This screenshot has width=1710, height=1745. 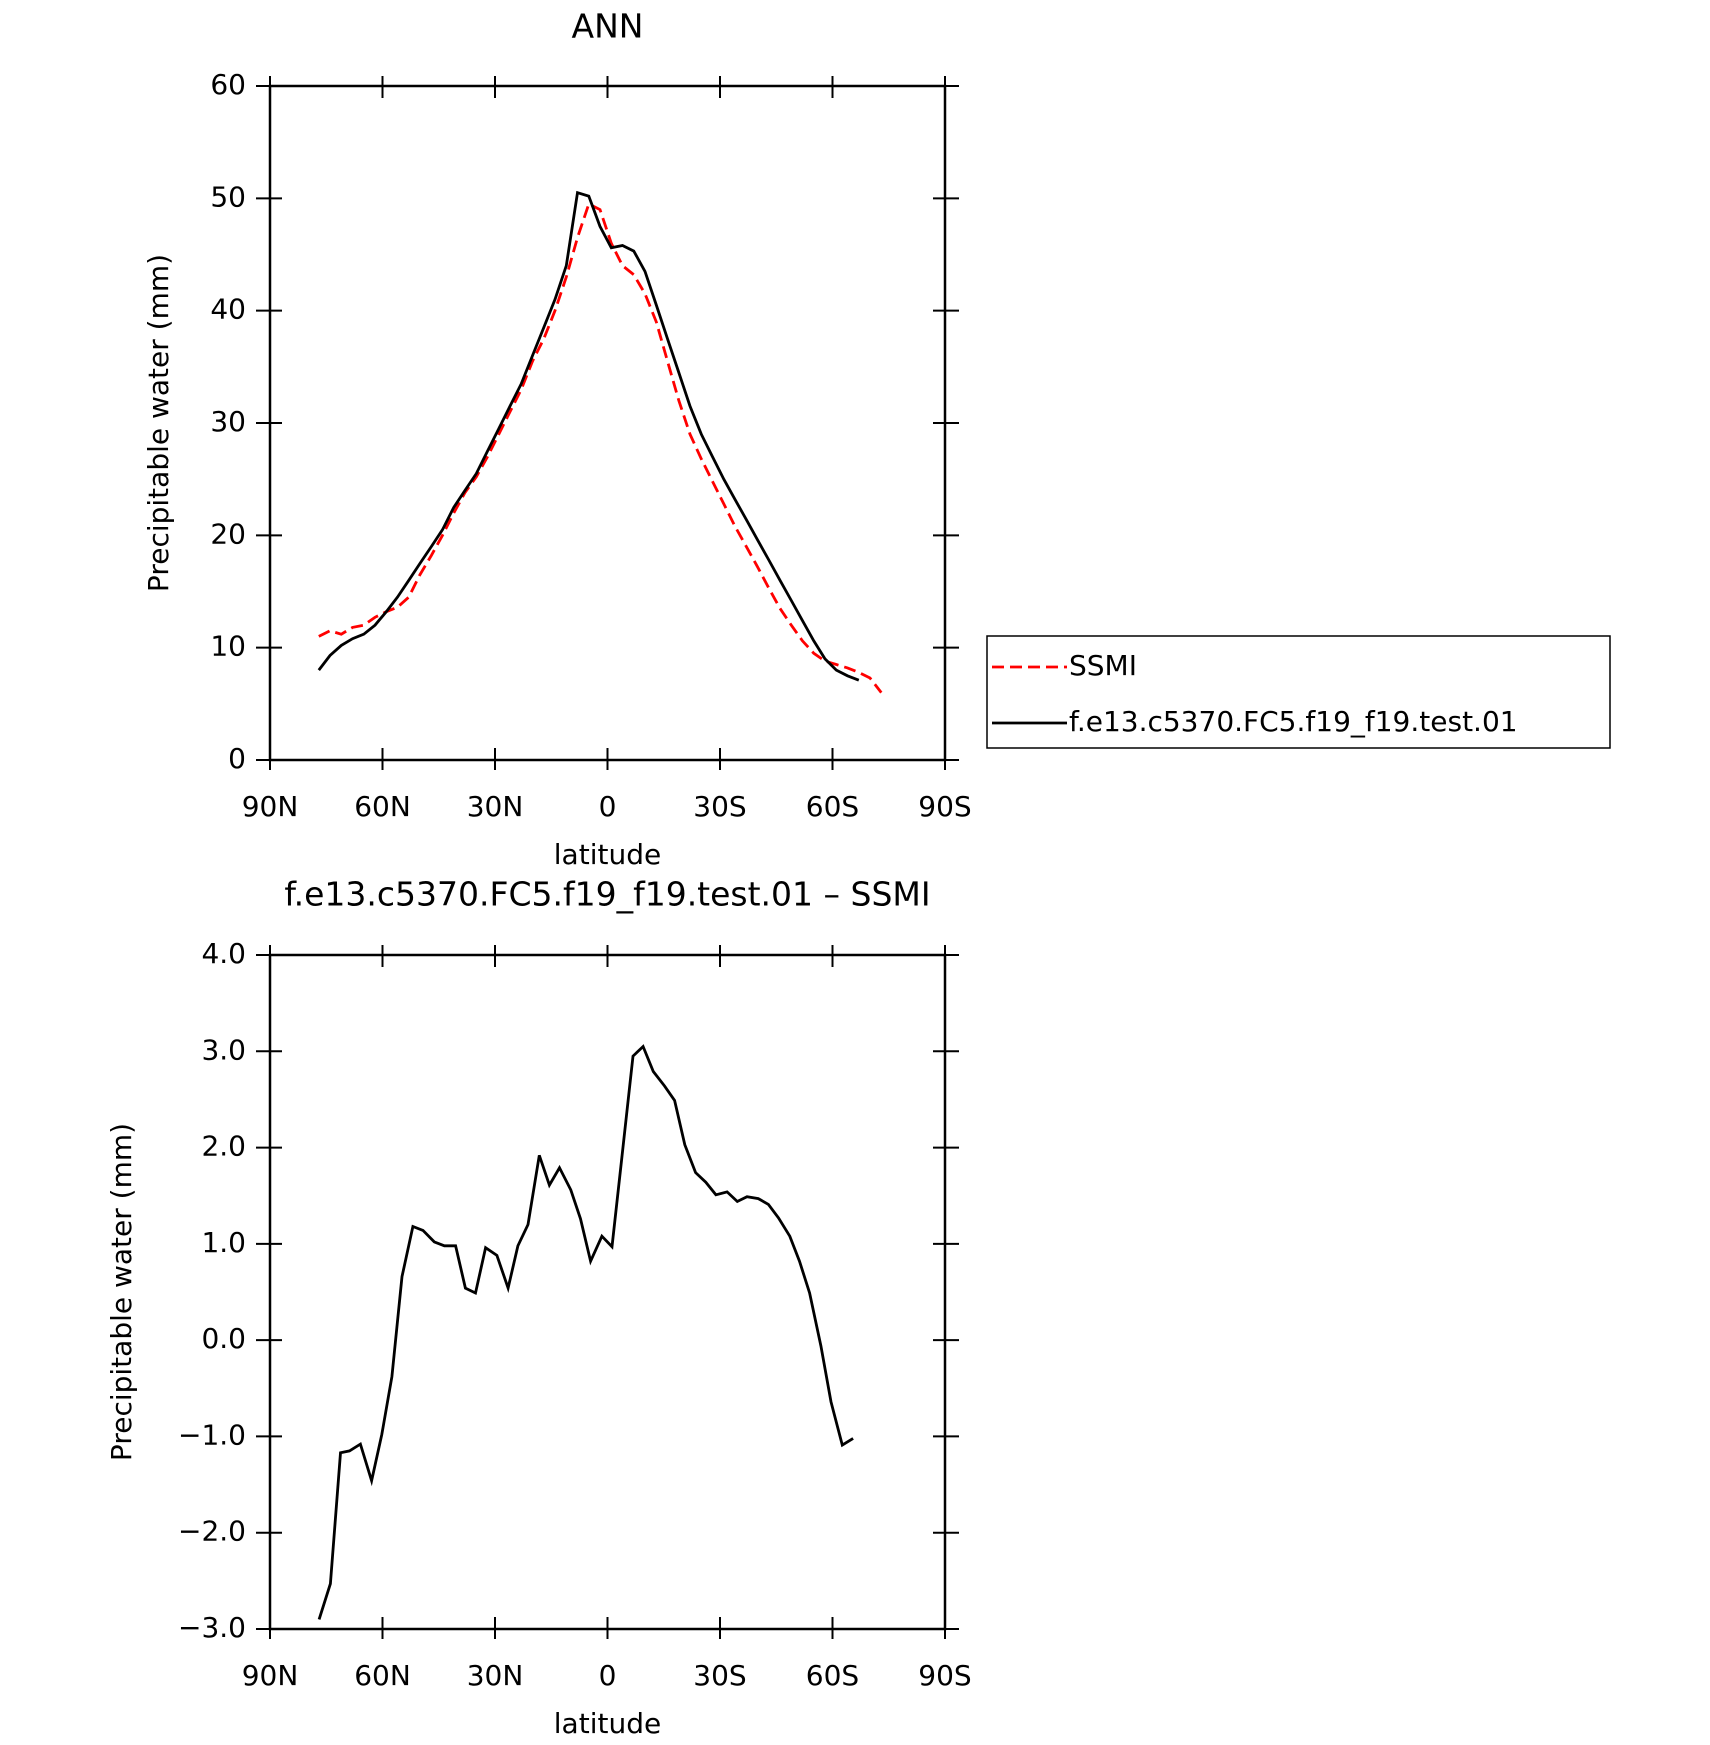 What do you see at coordinates (223, 1146) in the screenshot?
I see `y-tick-label: 2.0` at bounding box center [223, 1146].